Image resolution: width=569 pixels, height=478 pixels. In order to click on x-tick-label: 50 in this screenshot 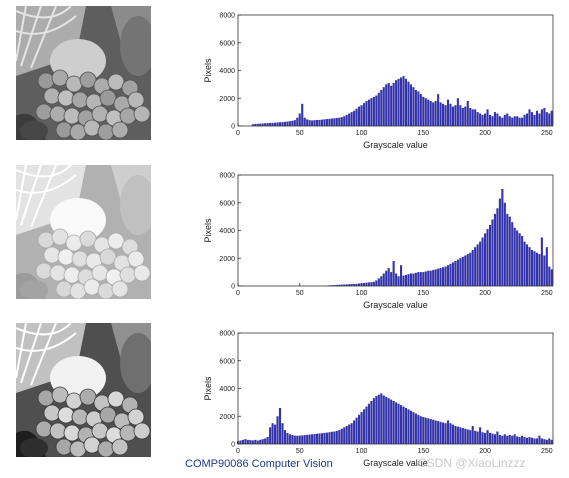, I will do `click(300, 293)`.